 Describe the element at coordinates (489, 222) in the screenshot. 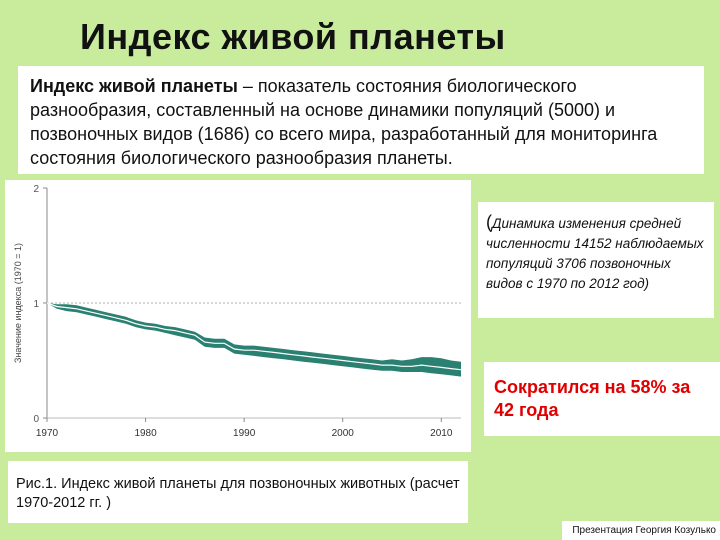

I see `note-open-paren: (` at that location.